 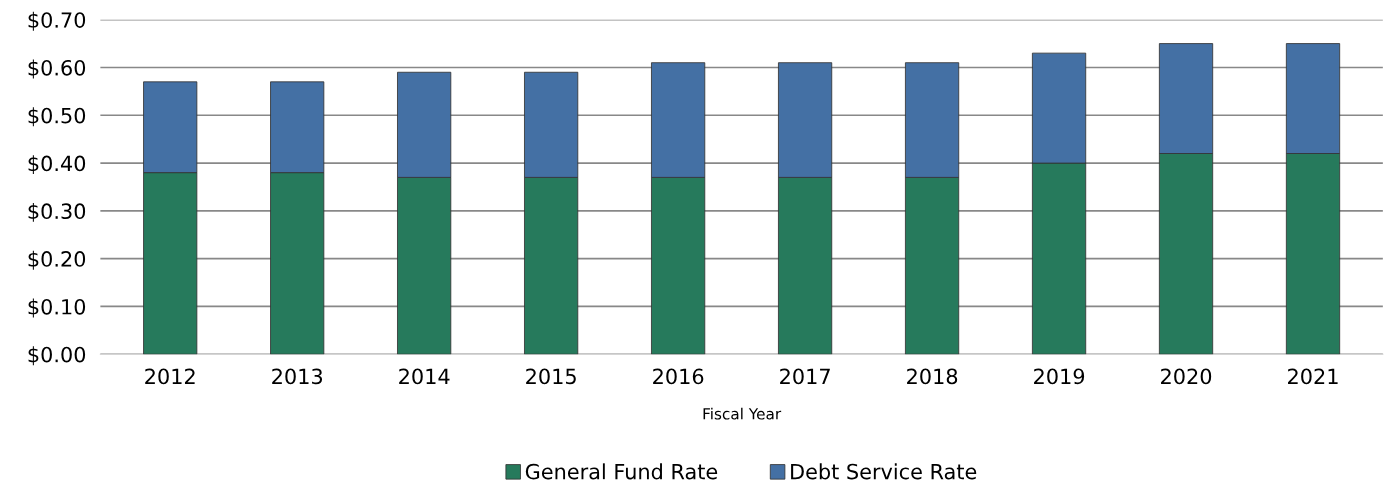 What do you see at coordinates (57, 165) in the screenshot?
I see `y-tick-label: $0.40` at bounding box center [57, 165].